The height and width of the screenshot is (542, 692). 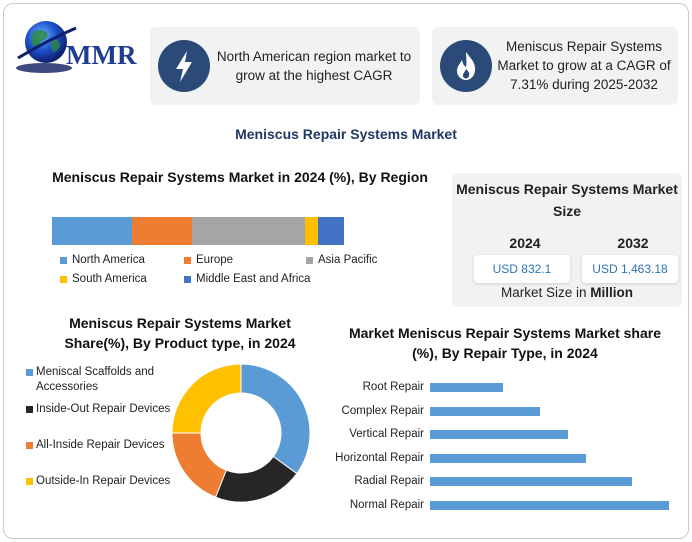 What do you see at coordinates (382, 410) in the screenshot?
I see `repair-tick-label: Complex Repair` at bounding box center [382, 410].